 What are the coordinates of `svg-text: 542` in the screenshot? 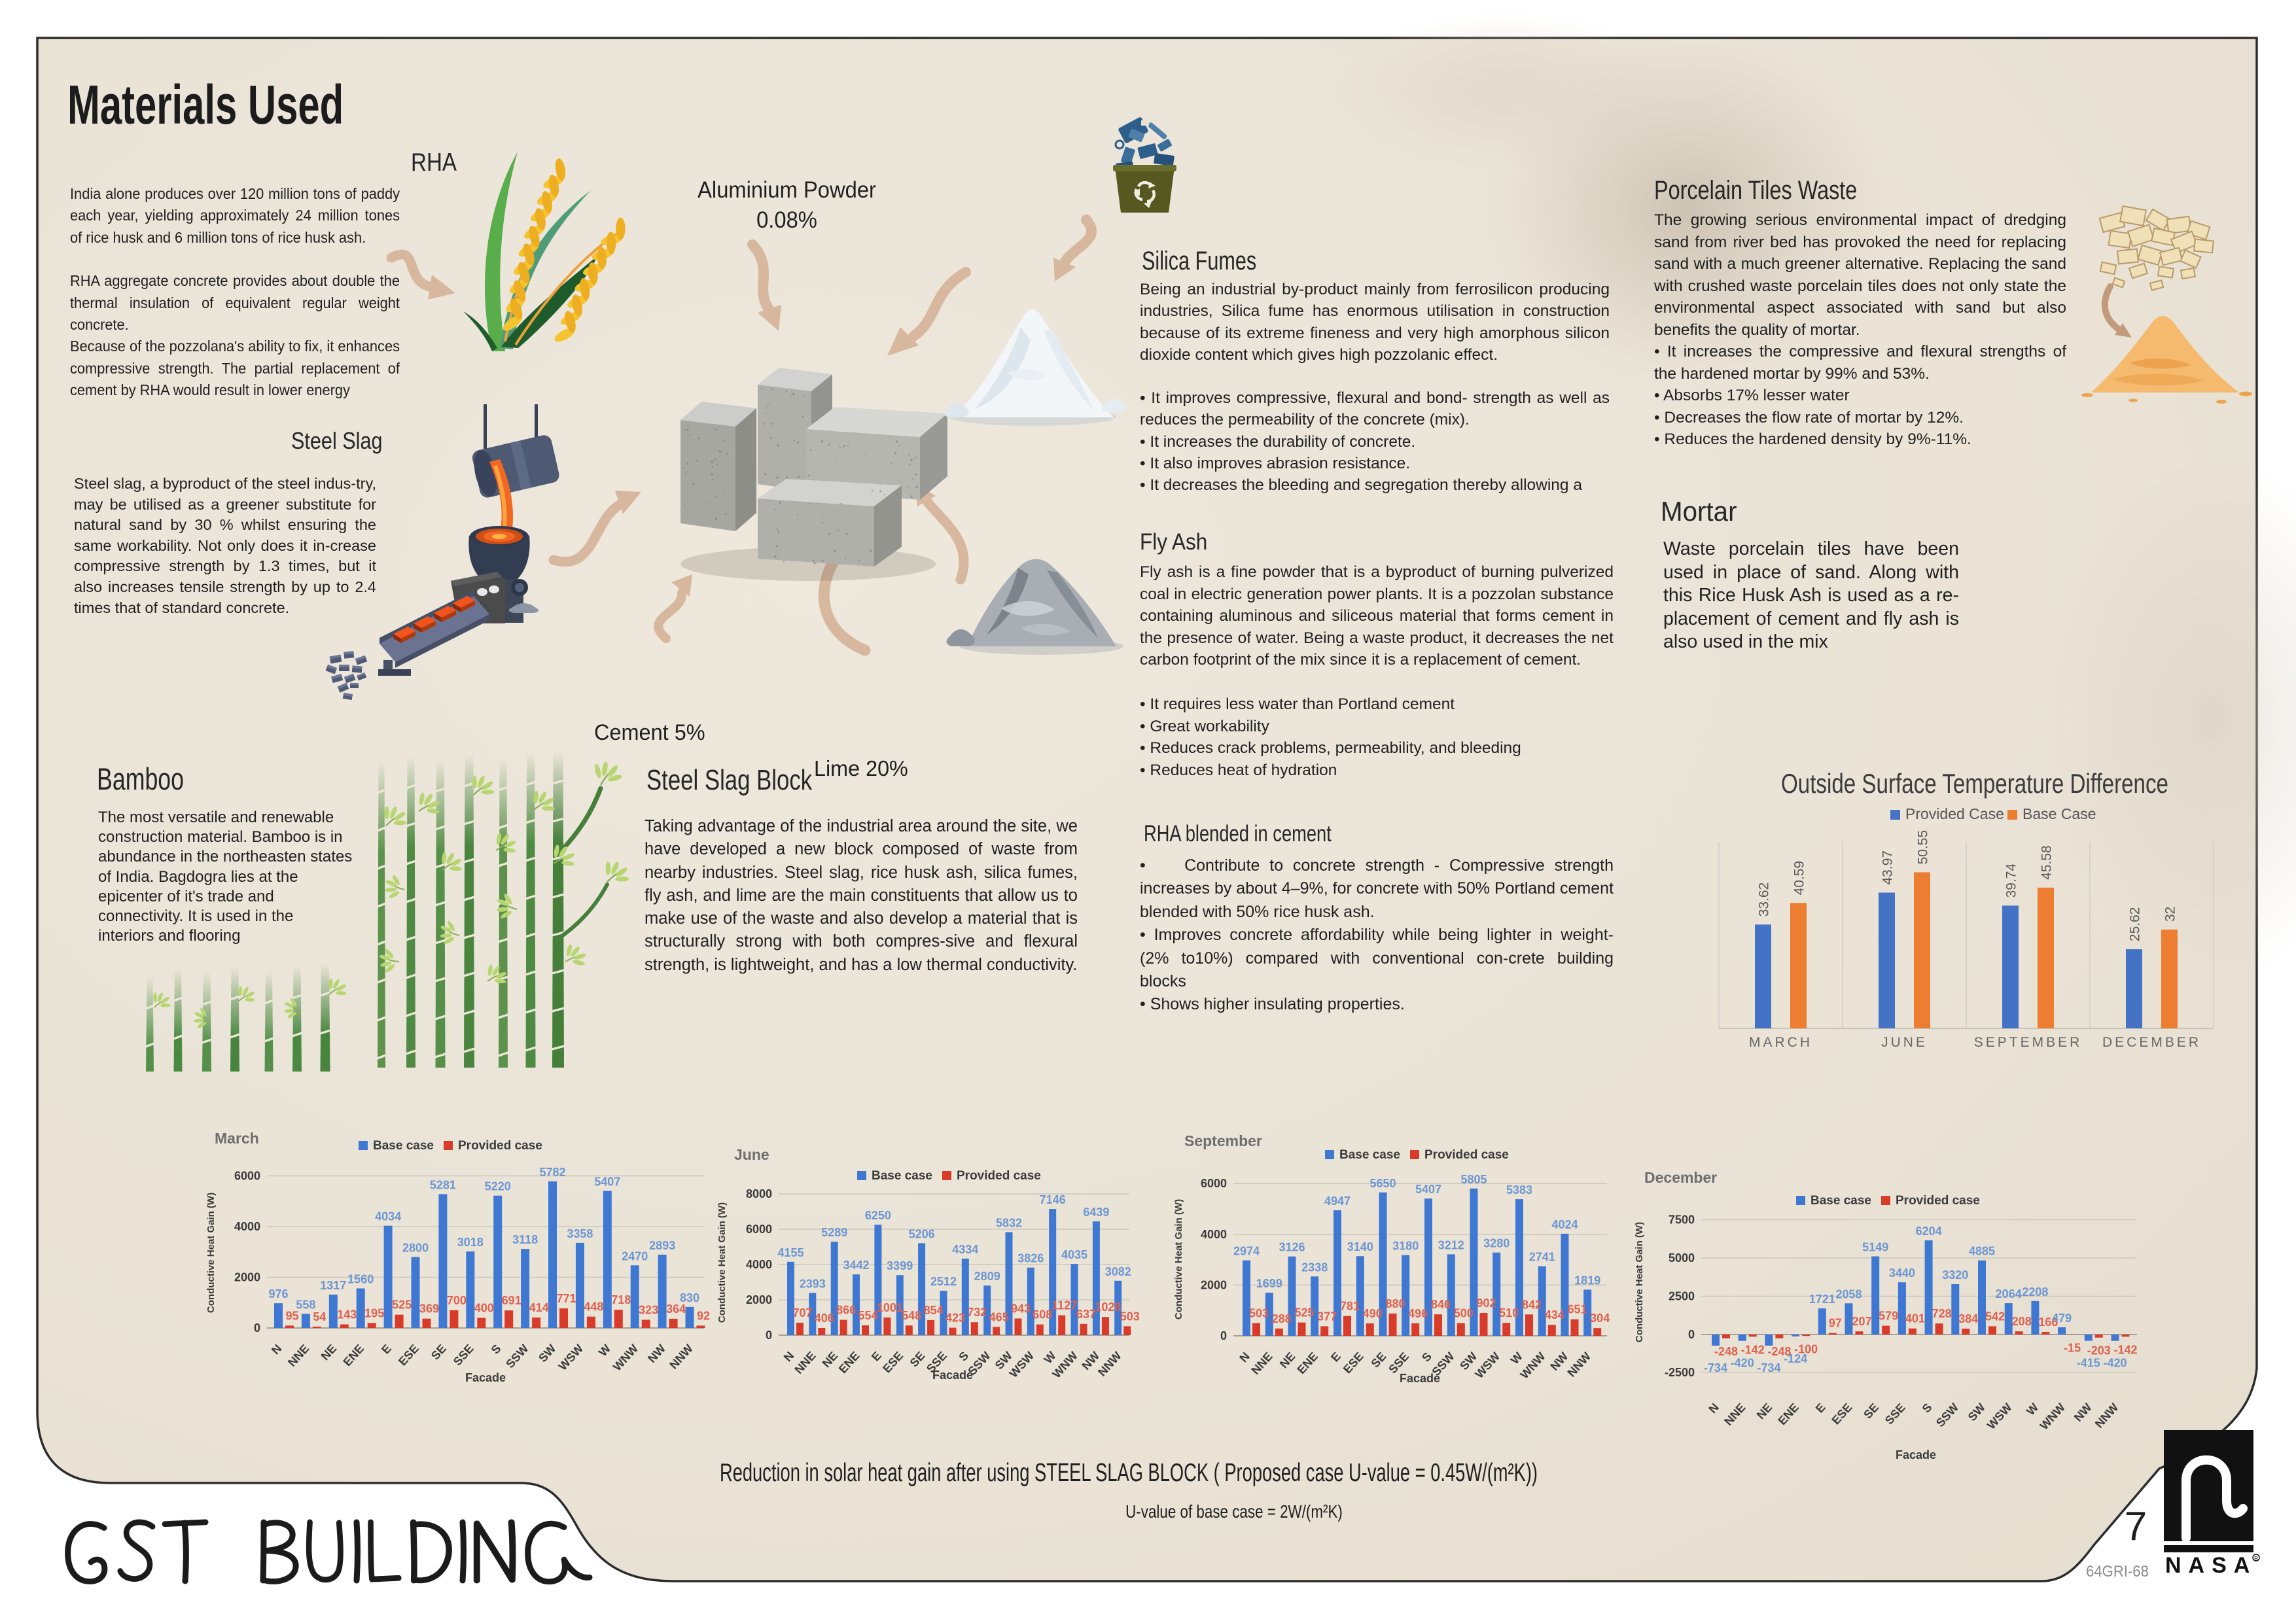 It's located at (1995, 1317).